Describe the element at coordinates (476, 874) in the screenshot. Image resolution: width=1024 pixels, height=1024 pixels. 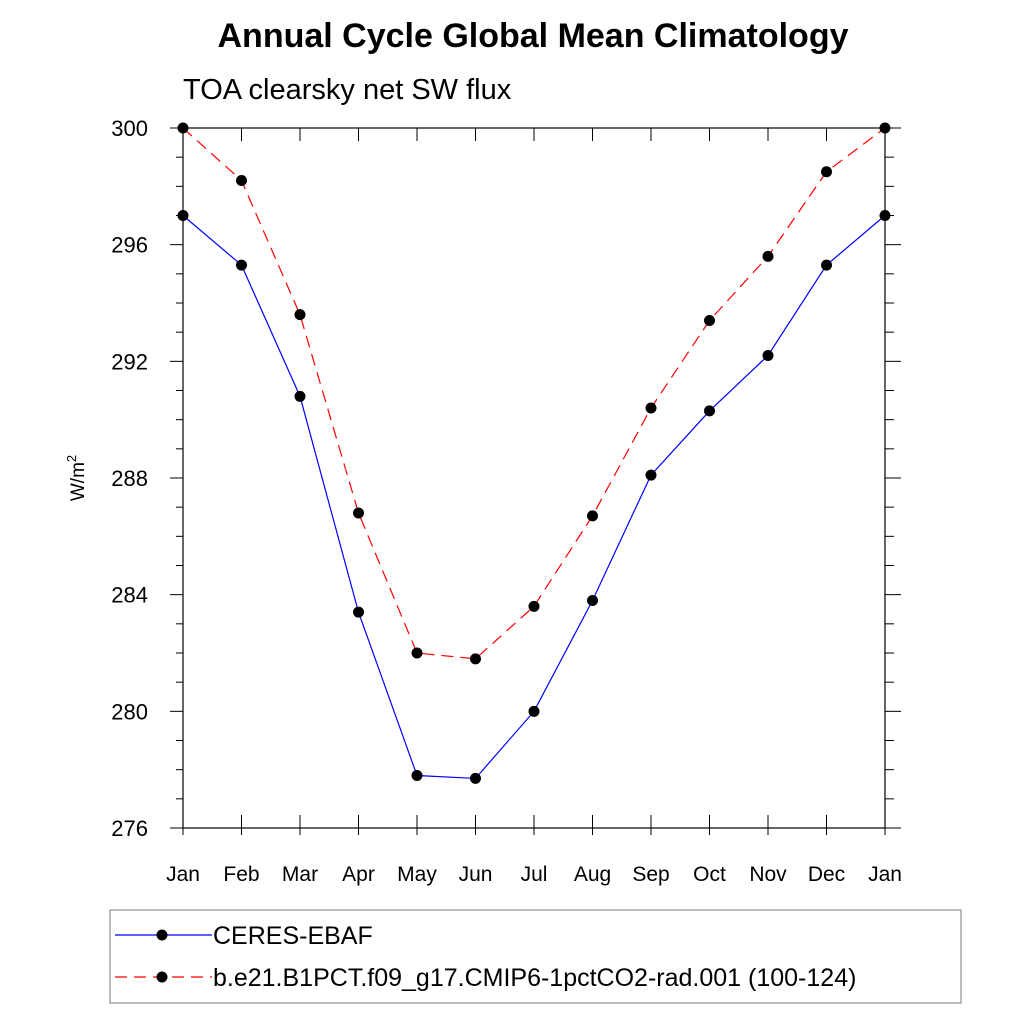
I see `x-tick-label: Jun` at that location.